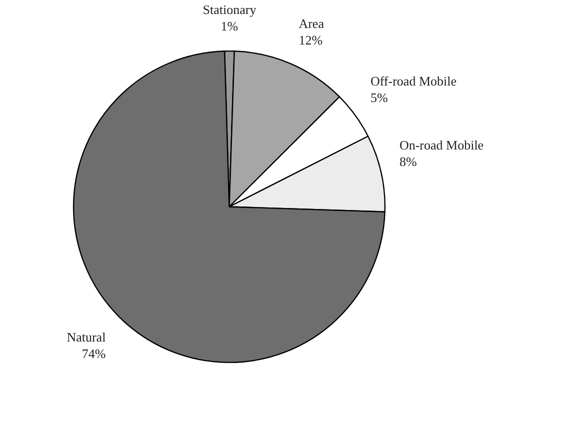 The image size is (561, 428). Describe the element at coordinates (229, 26) in the screenshot. I see `data-label: 1%` at that location.